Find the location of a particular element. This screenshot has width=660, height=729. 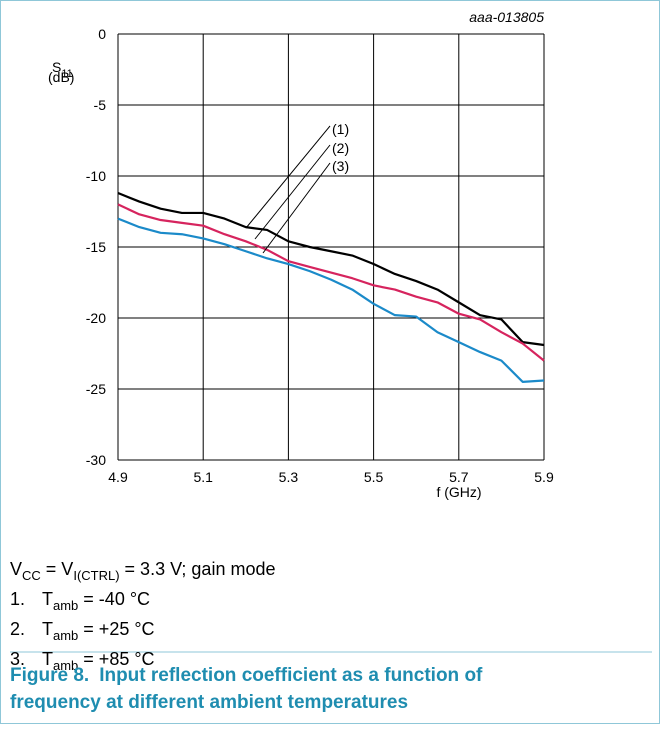

y-tick-label: -20 is located at coordinates (96, 318).